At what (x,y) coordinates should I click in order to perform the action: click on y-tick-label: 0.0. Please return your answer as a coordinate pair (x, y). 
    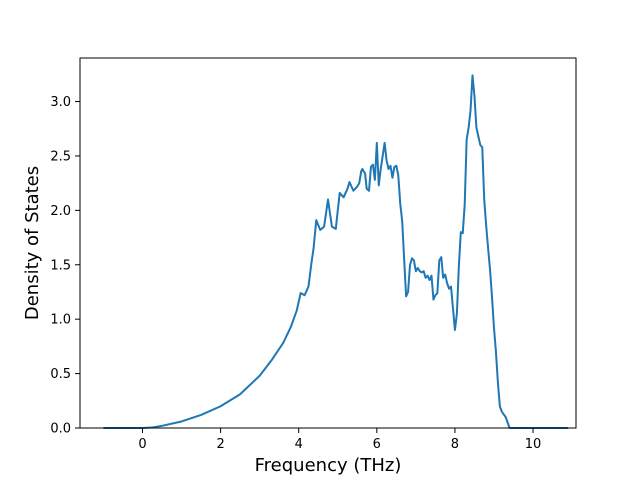
    Looking at the image, I should click on (60, 429).